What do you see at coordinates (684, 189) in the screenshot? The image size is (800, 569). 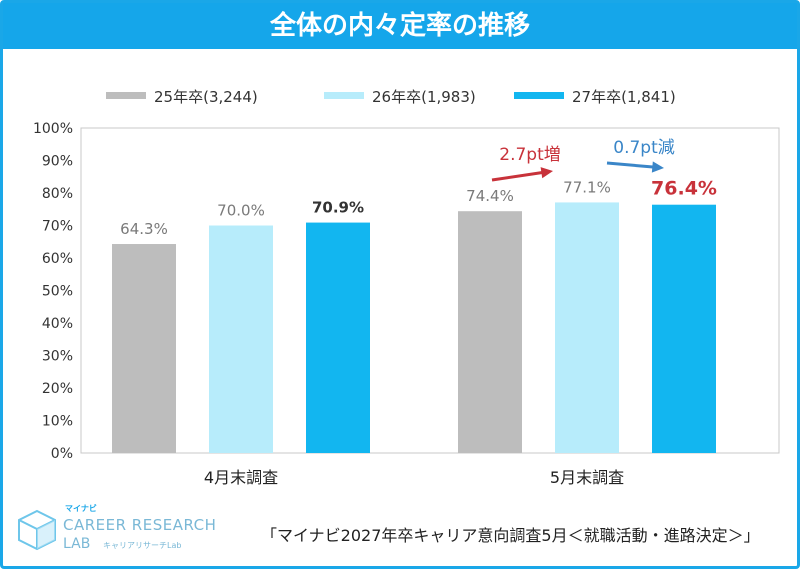 I see `data-label: 76.4%` at bounding box center [684, 189].